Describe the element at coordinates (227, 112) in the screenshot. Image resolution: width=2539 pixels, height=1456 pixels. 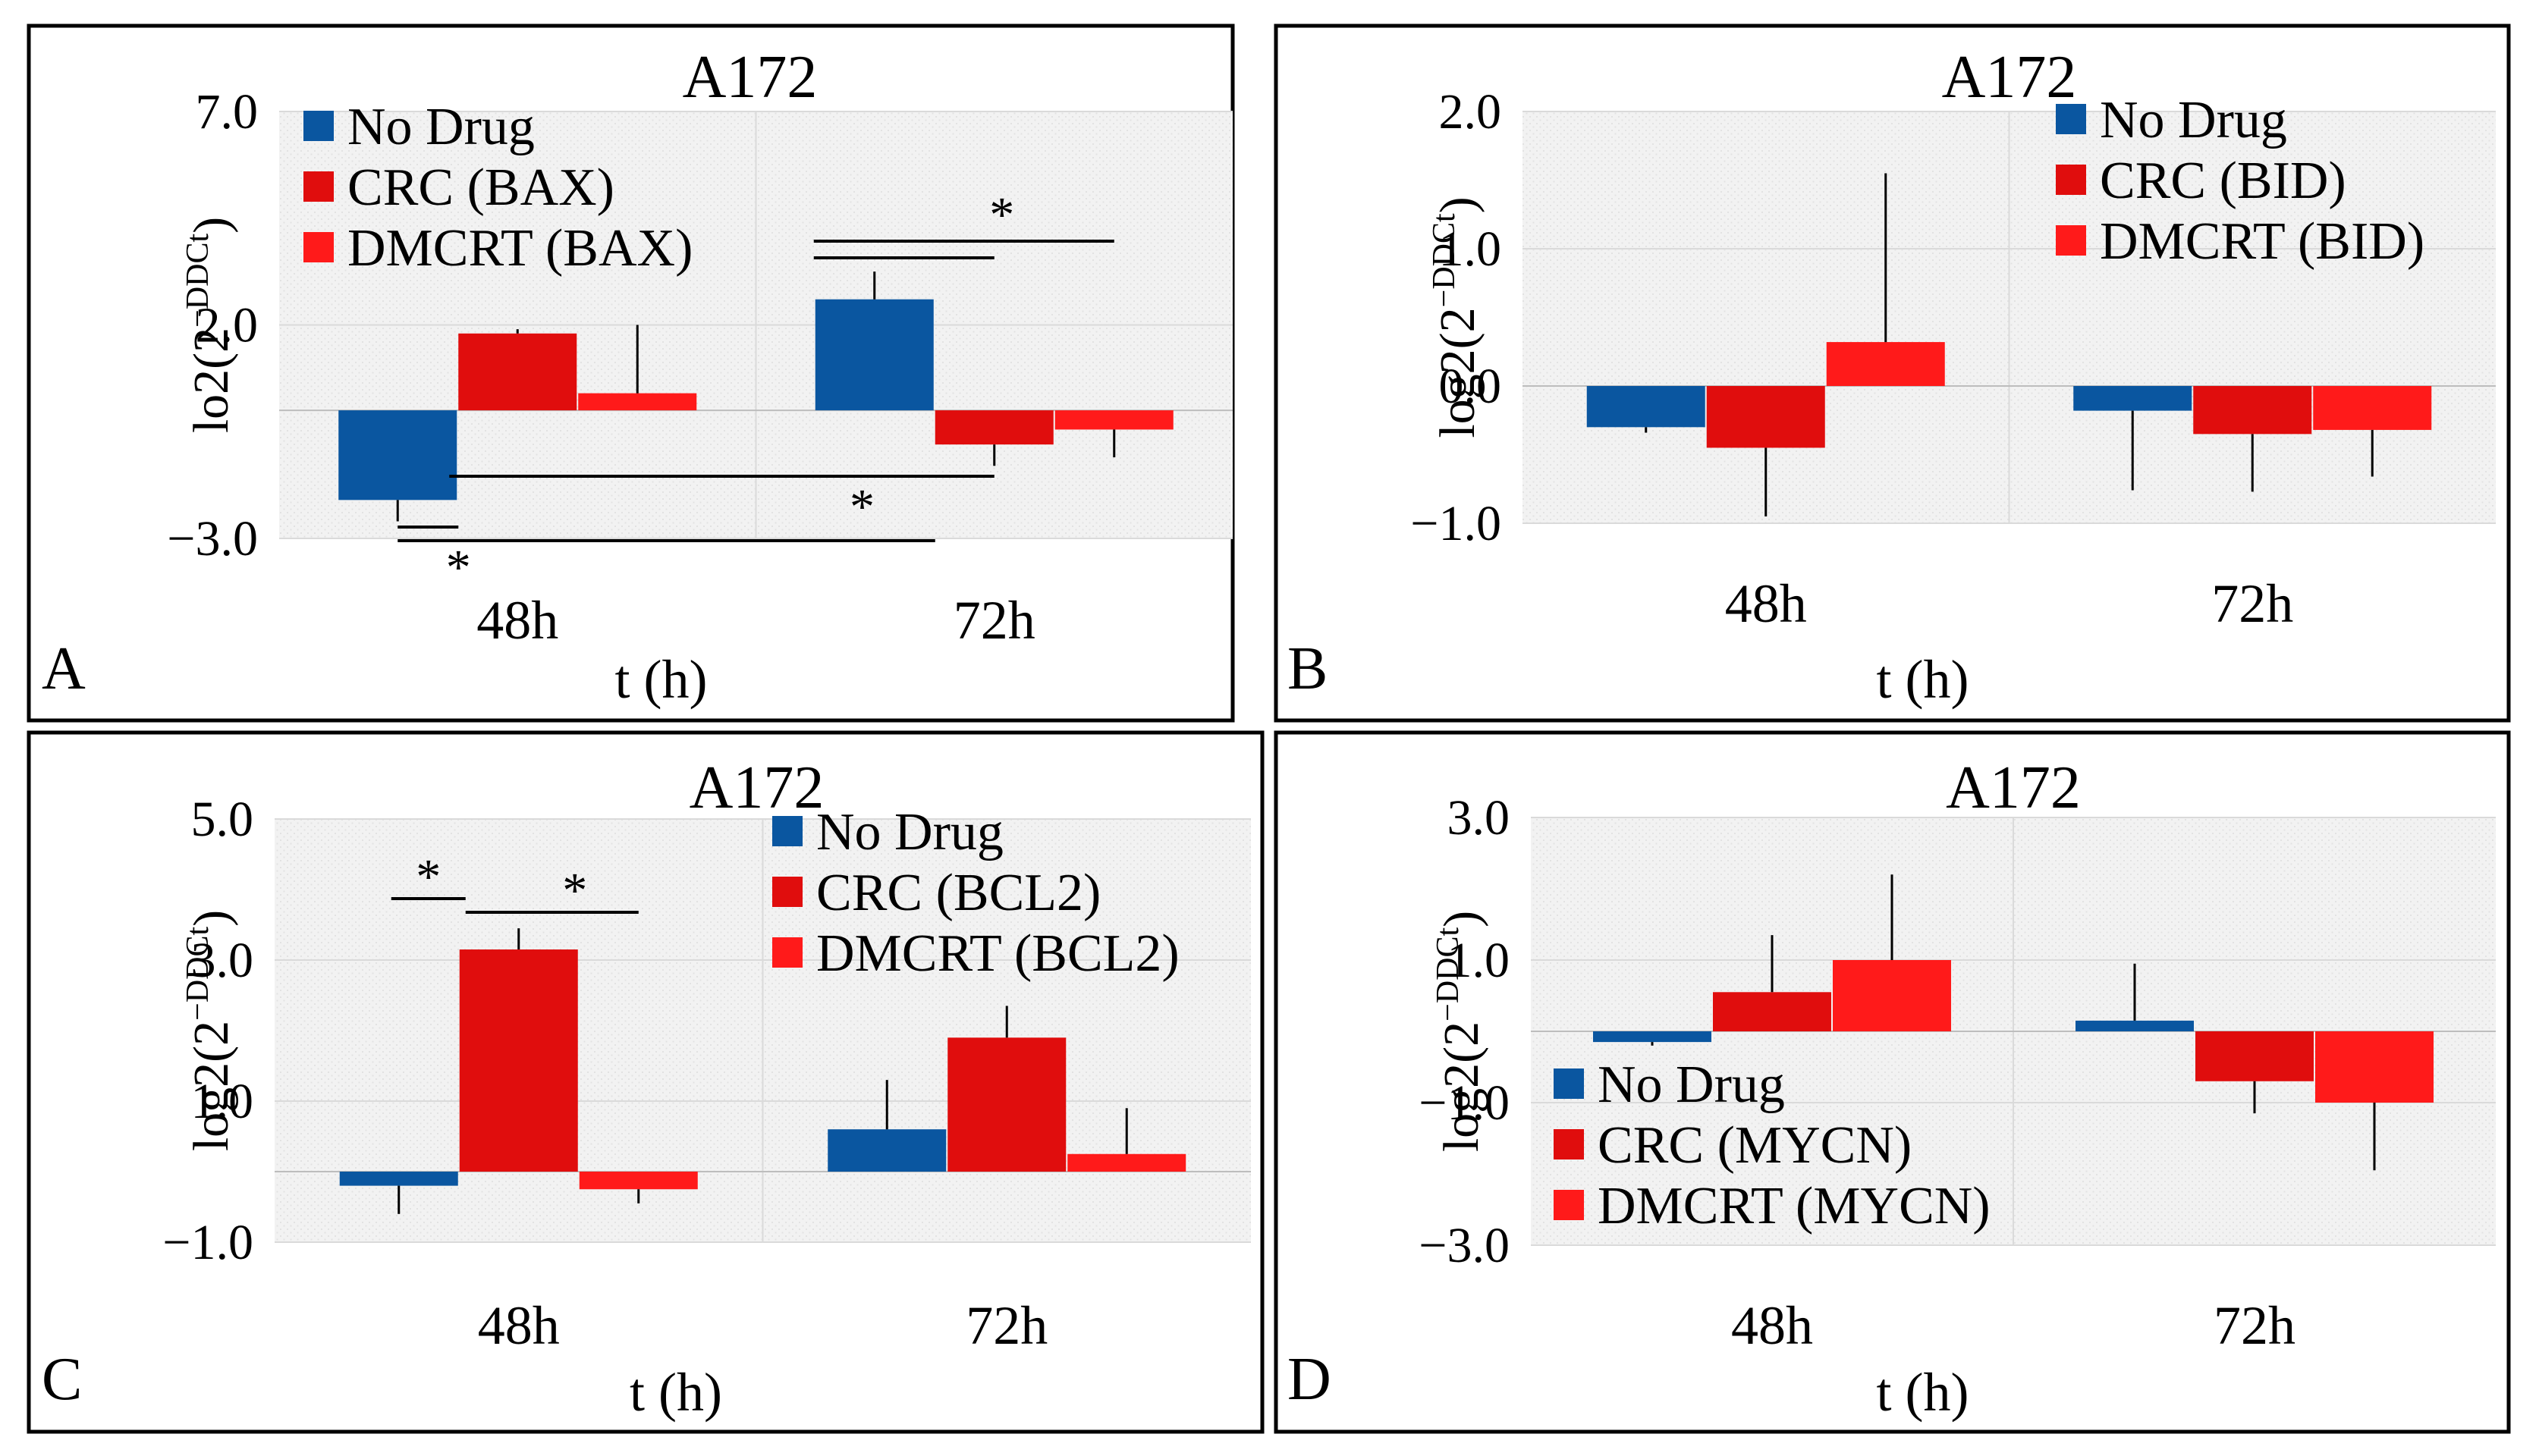
I see `y-tick-label: 7.0` at that location.